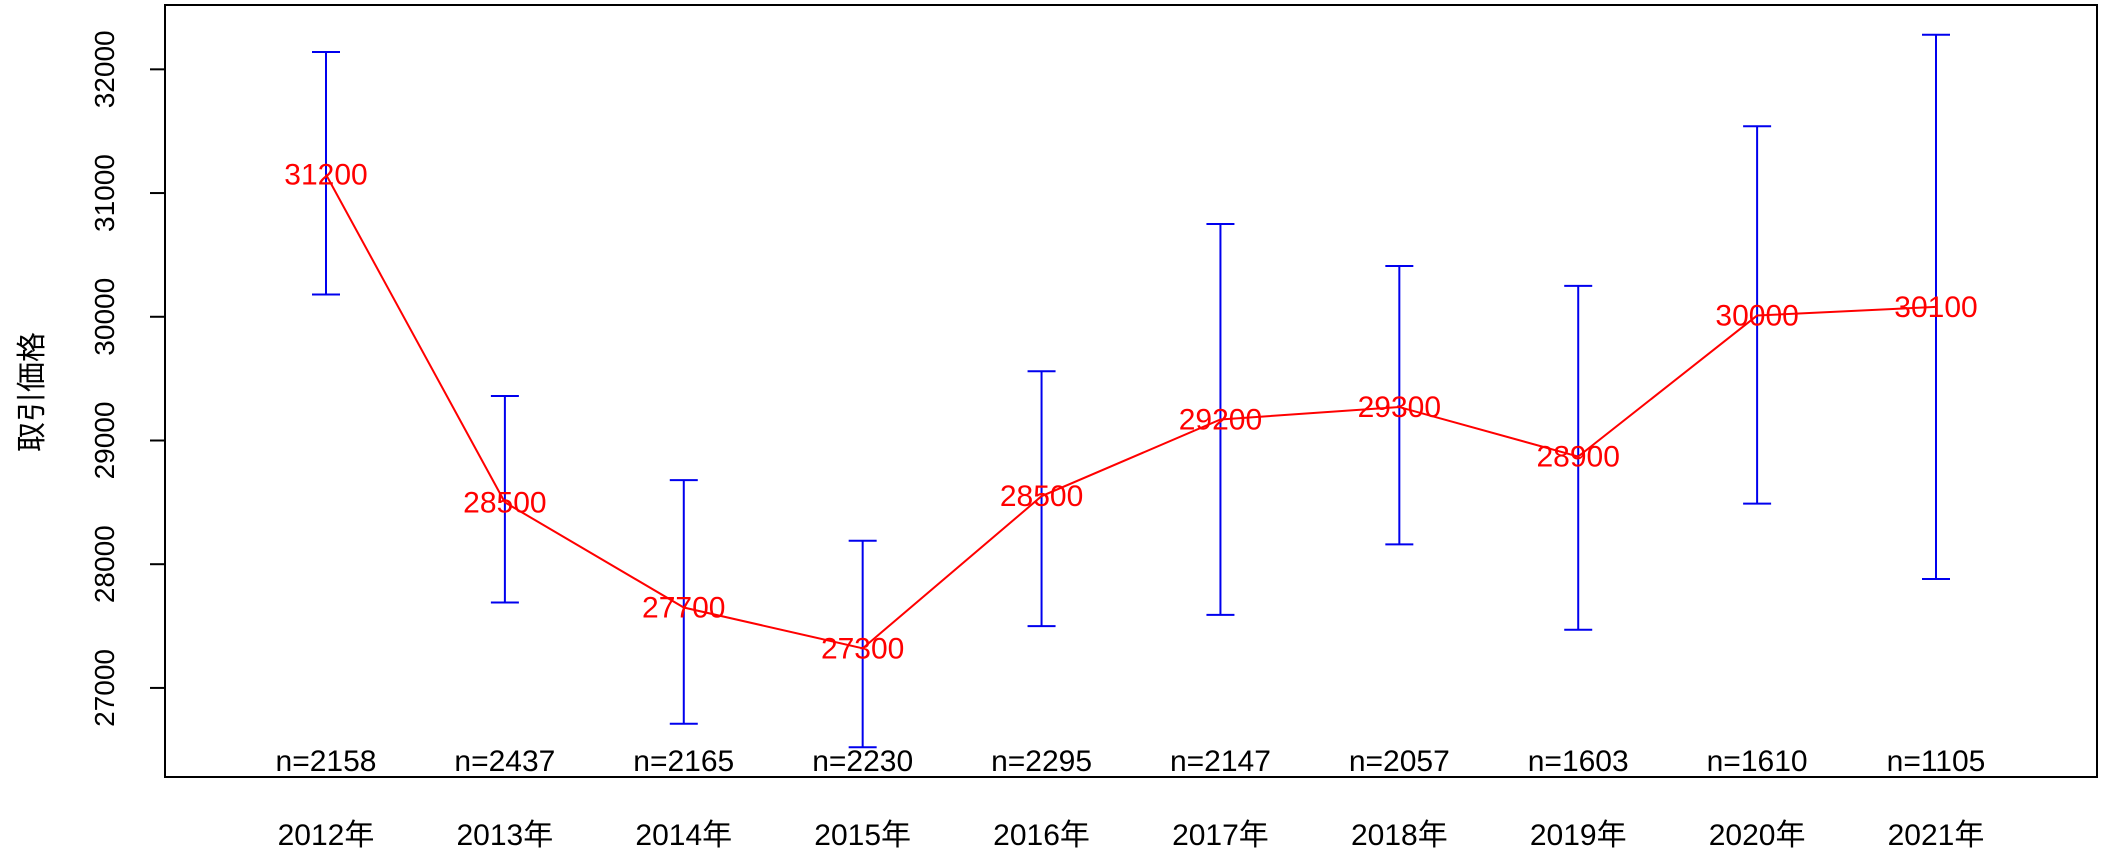 Image resolution: width=2107 pixels, height=855 pixels. I want to click on sample-size-label: n=1603, so click(1578, 761).